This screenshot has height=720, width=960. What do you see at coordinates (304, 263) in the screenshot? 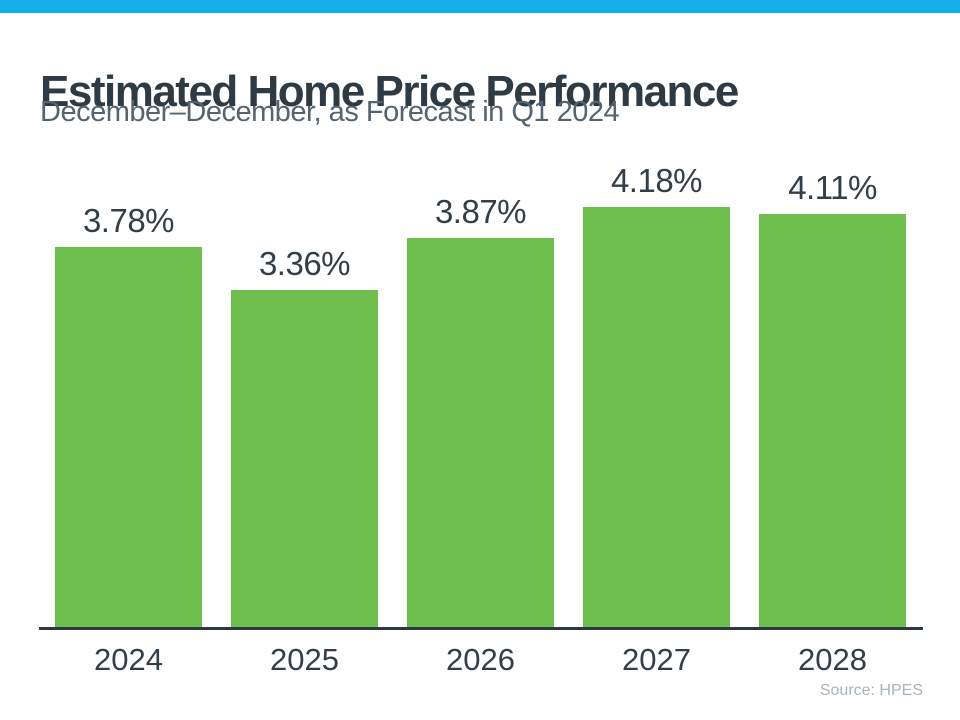
I see `bar-value-label-2025: 3.36%` at bounding box center [304, 263].